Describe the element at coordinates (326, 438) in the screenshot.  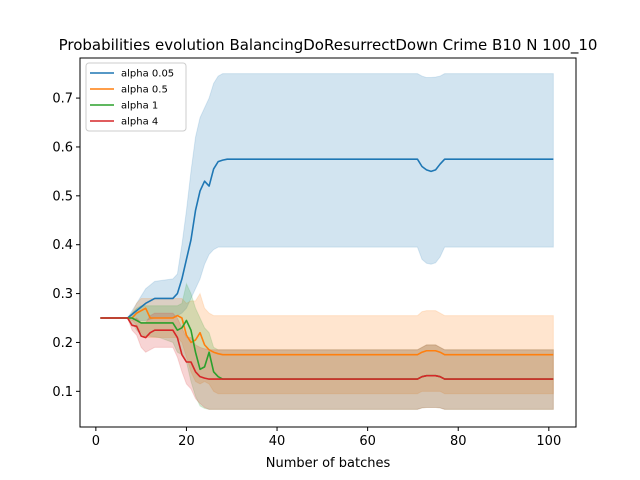
I see `x-axis: 0 20 40 60 80 100` at that location.